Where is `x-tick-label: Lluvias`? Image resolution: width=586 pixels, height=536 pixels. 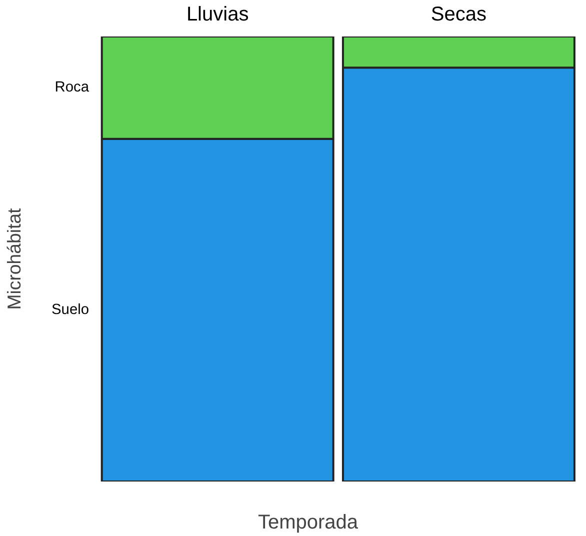
x-tick-label: Lluvias is located at coordinates (217, 15).